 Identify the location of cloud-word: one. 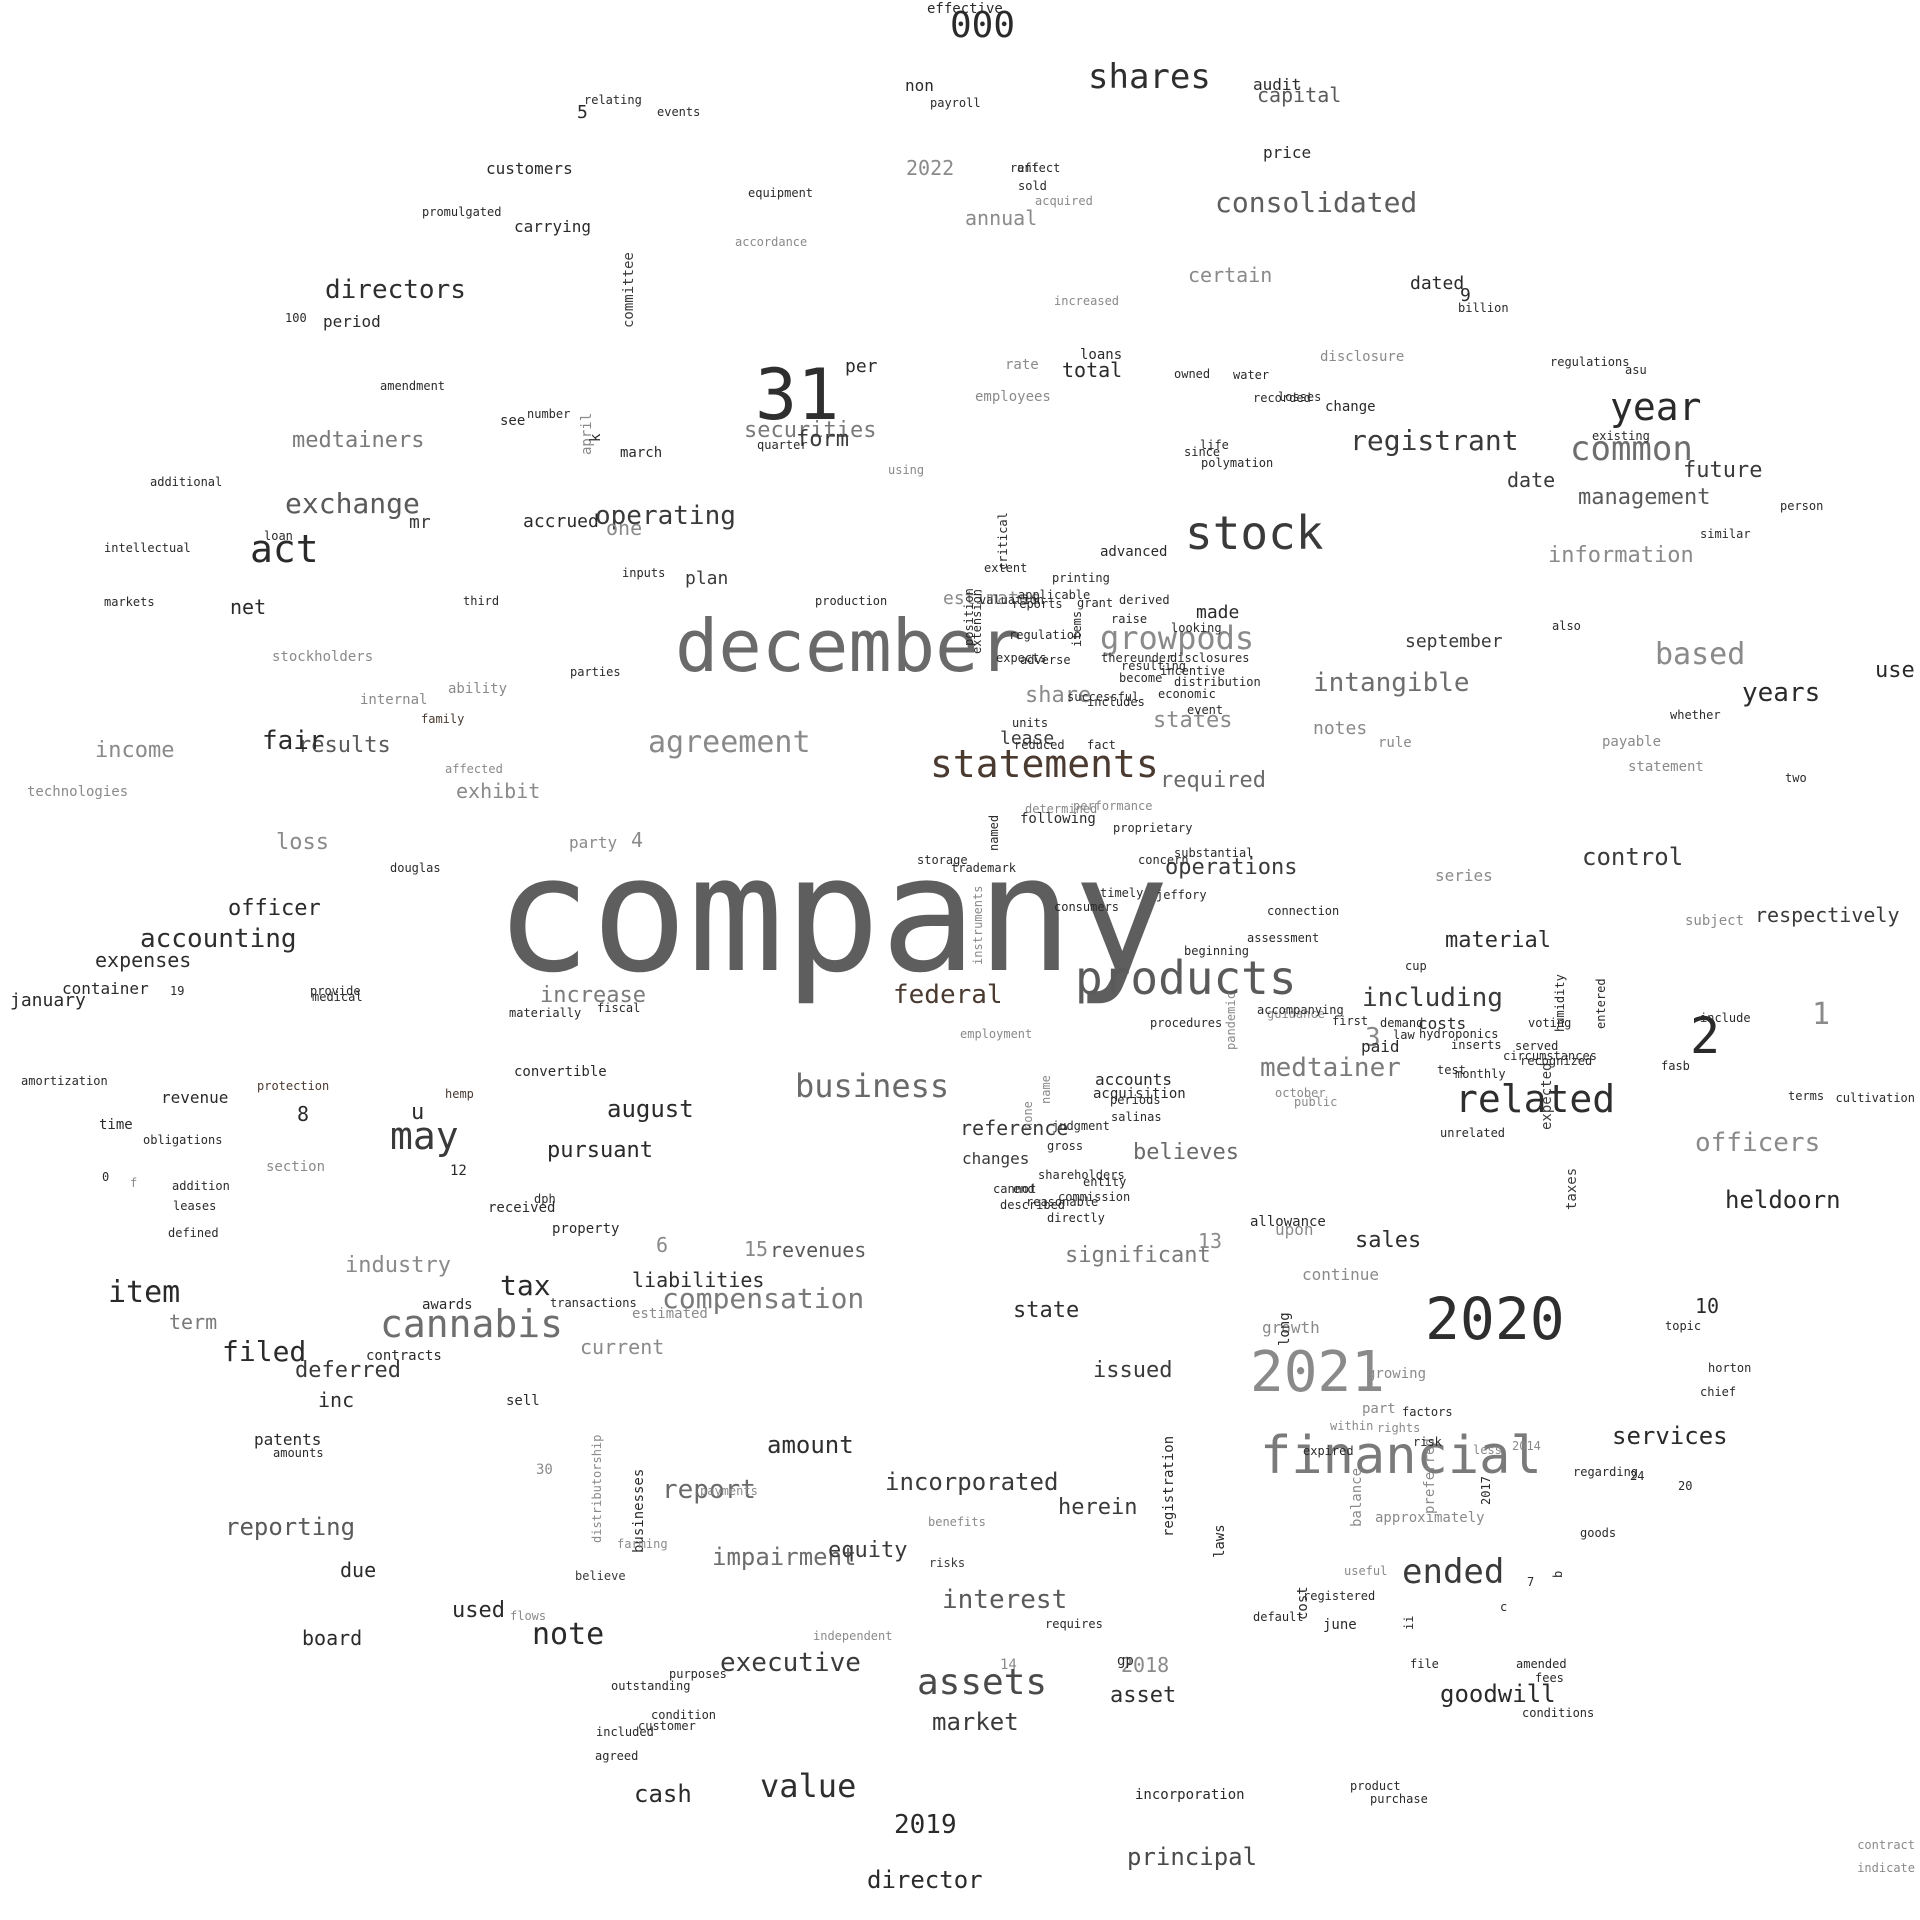
(624, 528).